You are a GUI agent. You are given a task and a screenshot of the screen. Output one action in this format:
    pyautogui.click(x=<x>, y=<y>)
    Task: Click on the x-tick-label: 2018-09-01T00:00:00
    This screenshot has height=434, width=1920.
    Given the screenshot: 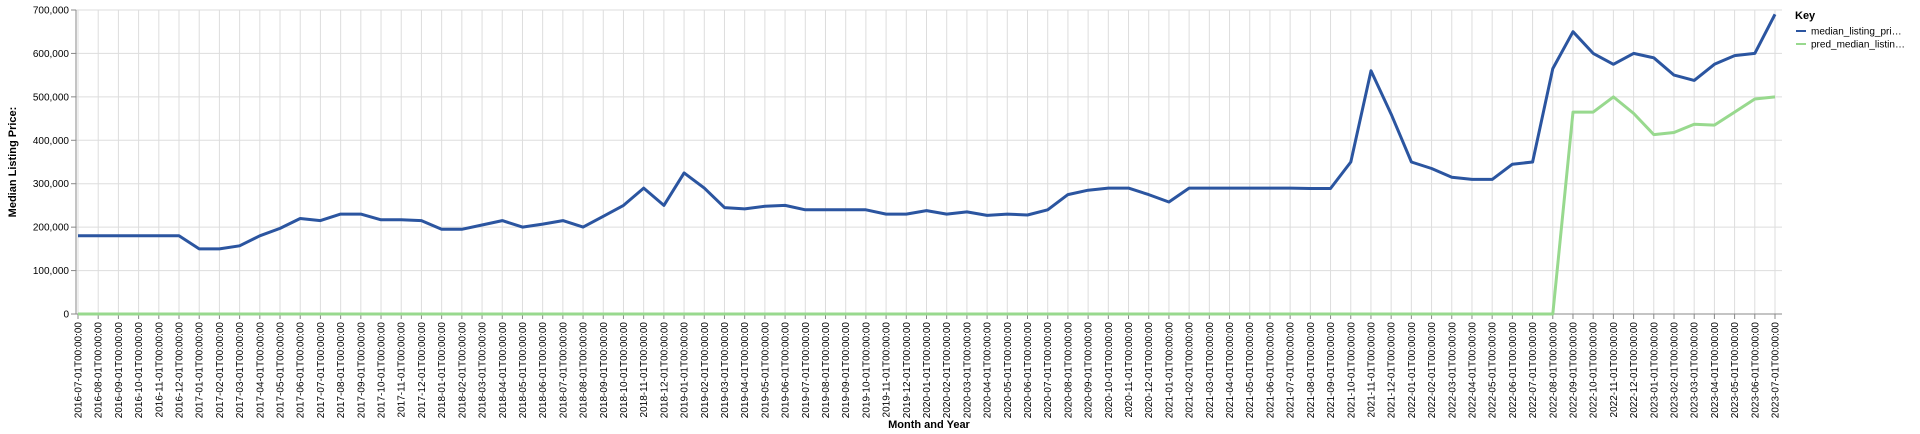 What is the action you would take?
    pyautogui.click(x=604, y=370)
    